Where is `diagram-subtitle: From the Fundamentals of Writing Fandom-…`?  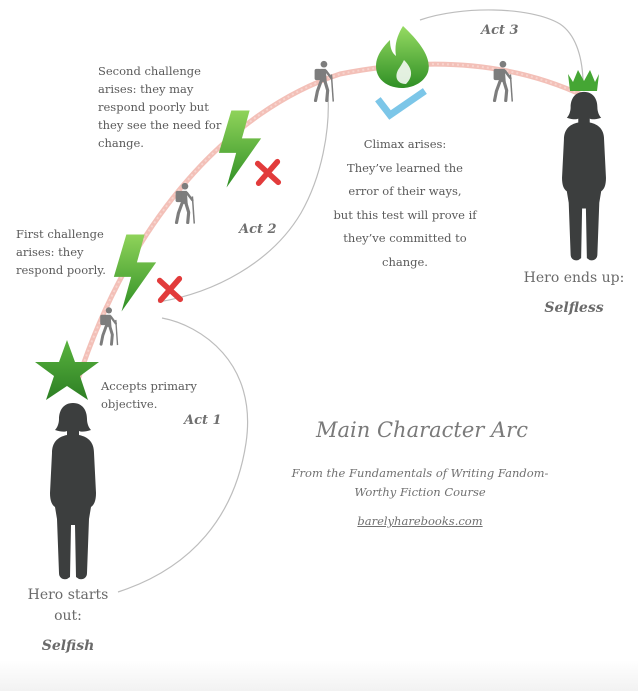 diagram-subtitle: From the Fundamentals of Writing Fandom-… is located at coordinates (420, 482).